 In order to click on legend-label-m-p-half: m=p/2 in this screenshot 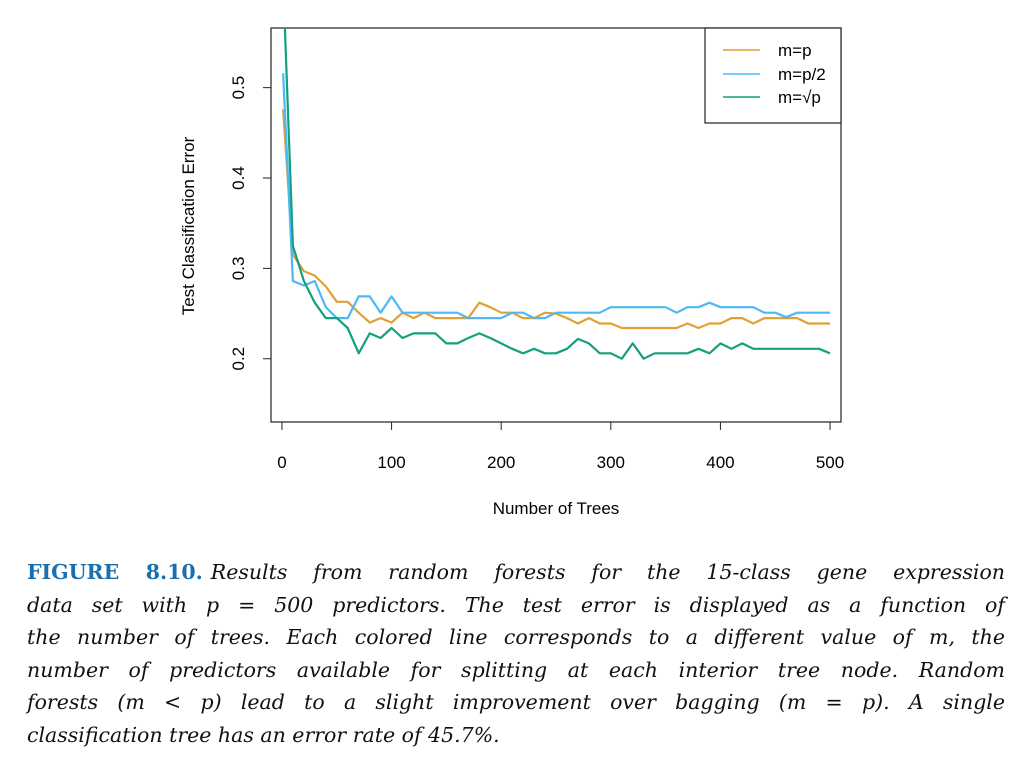, I will do `click(802, 74)`.